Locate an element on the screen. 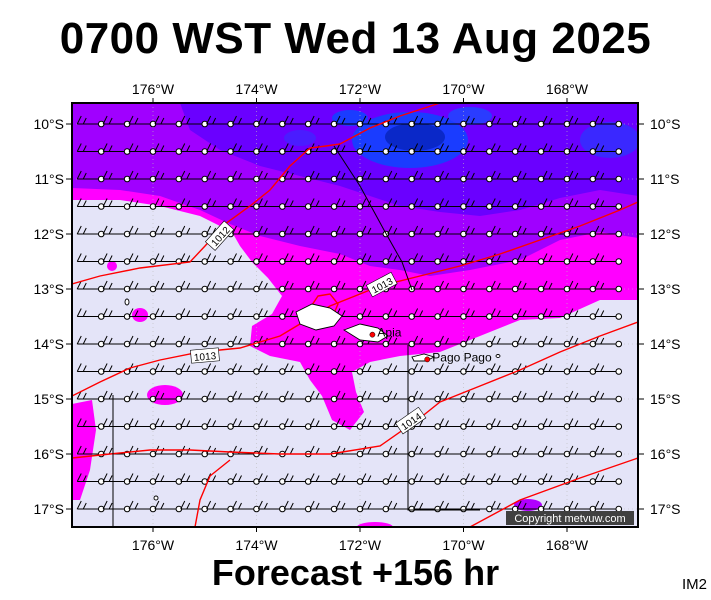 The image size is (711, 600). latitude-label: 16°S is located at coordinates (48, 454).